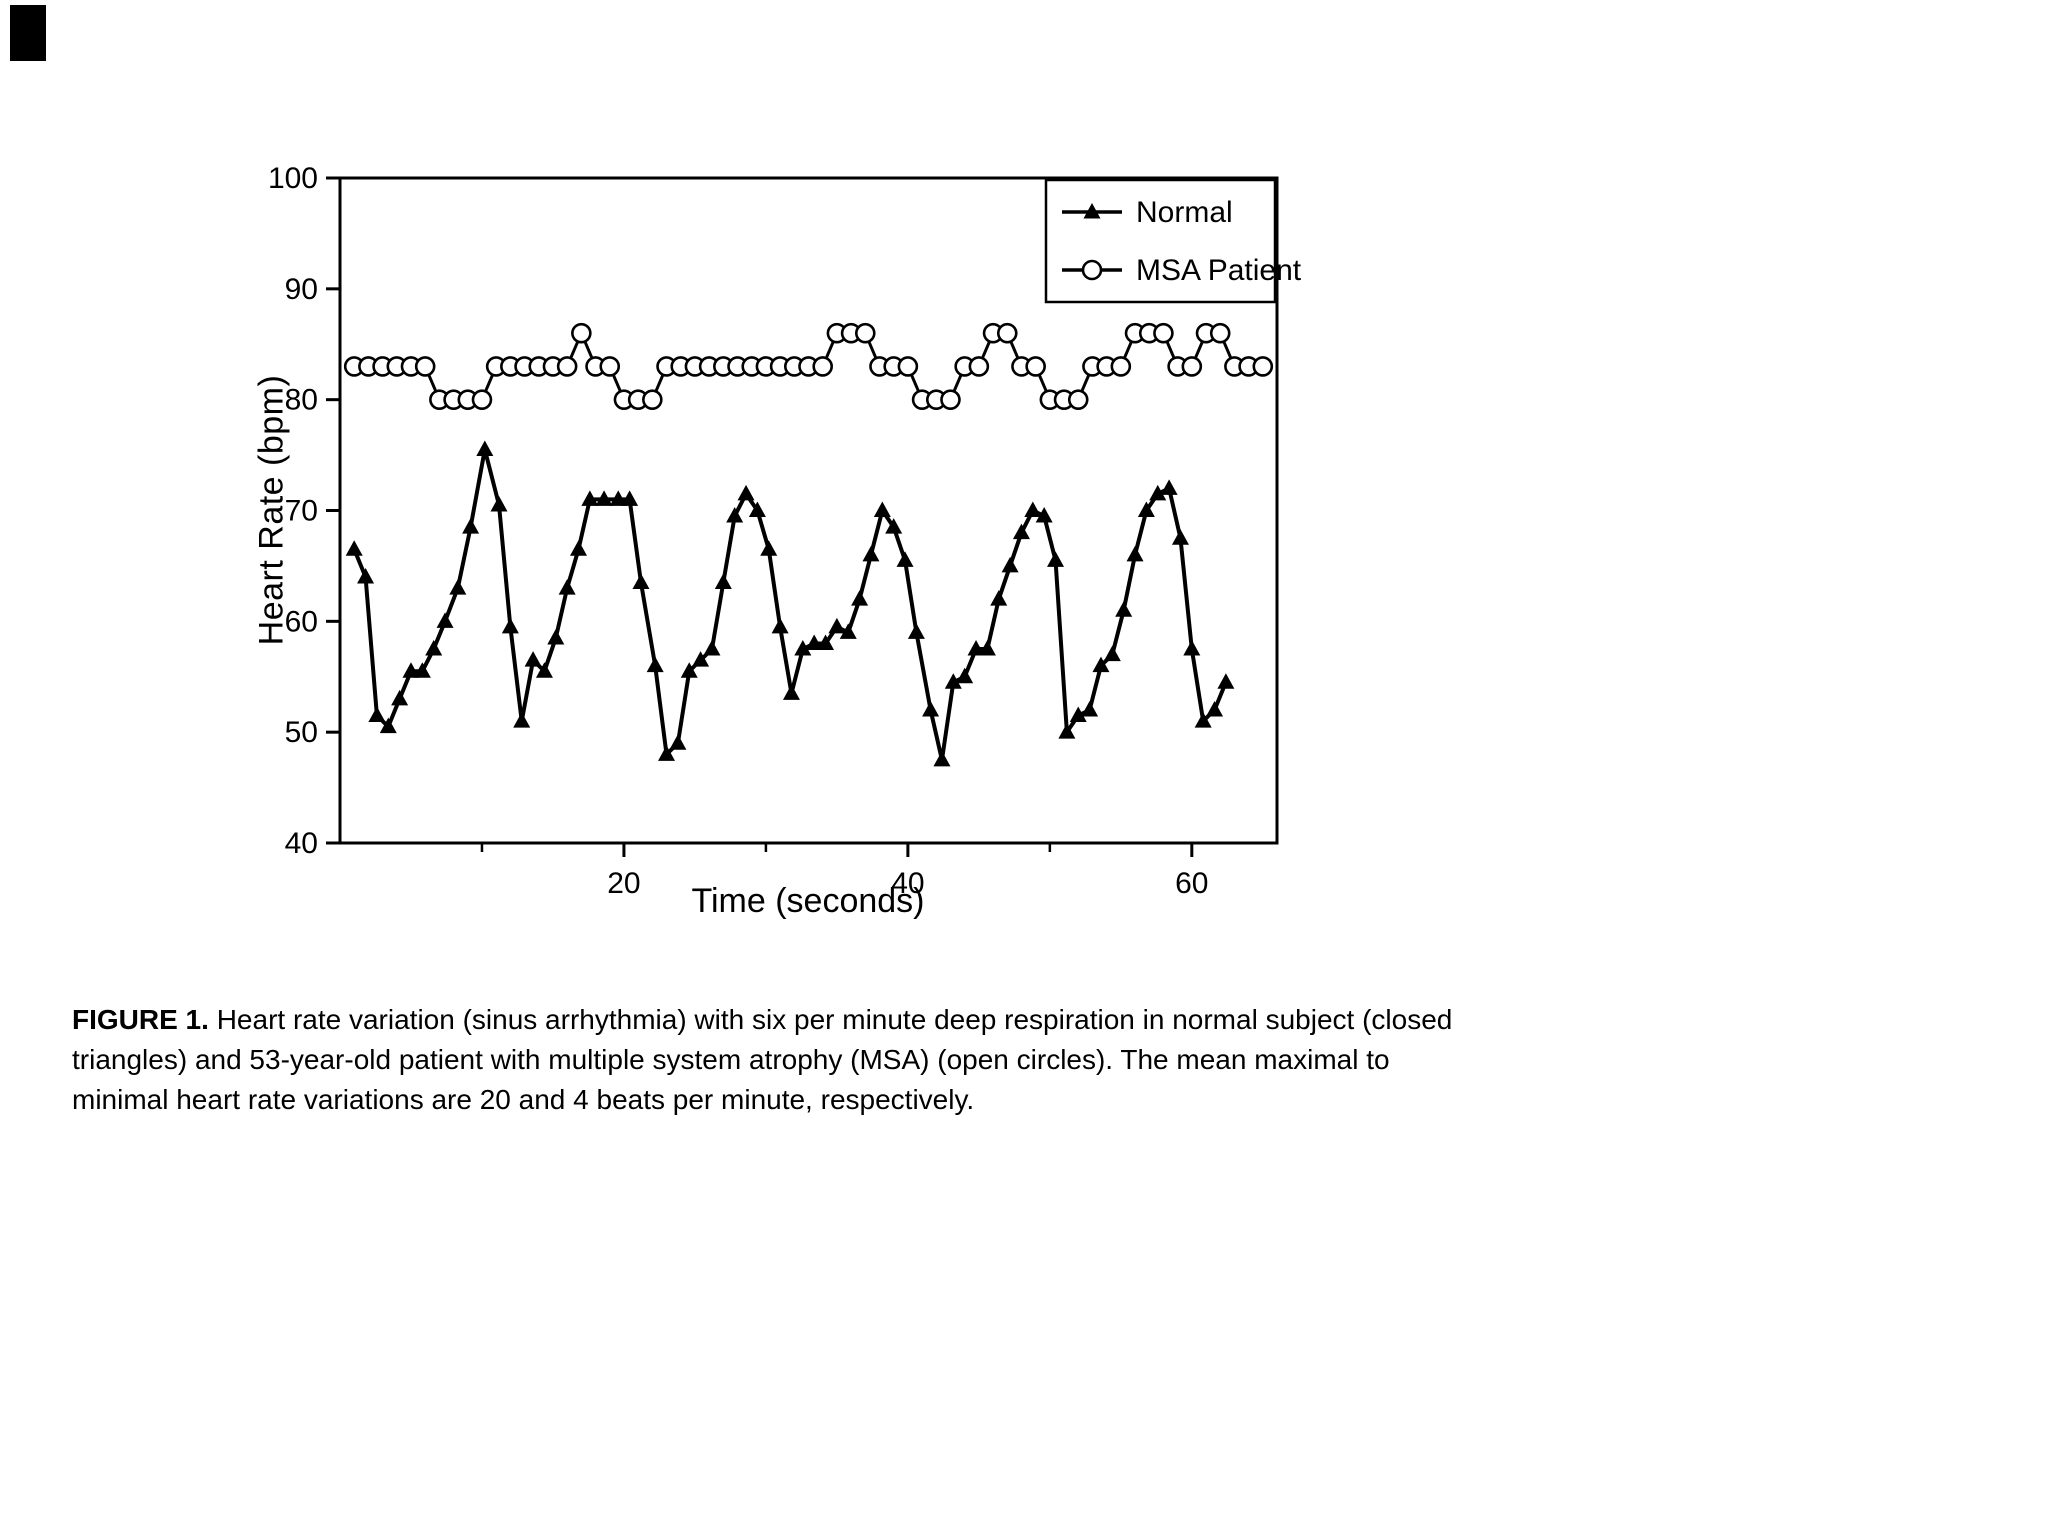 The image size is (2048, 1536). I want to click on x-axis: 20 40 60, so click(844, 871).